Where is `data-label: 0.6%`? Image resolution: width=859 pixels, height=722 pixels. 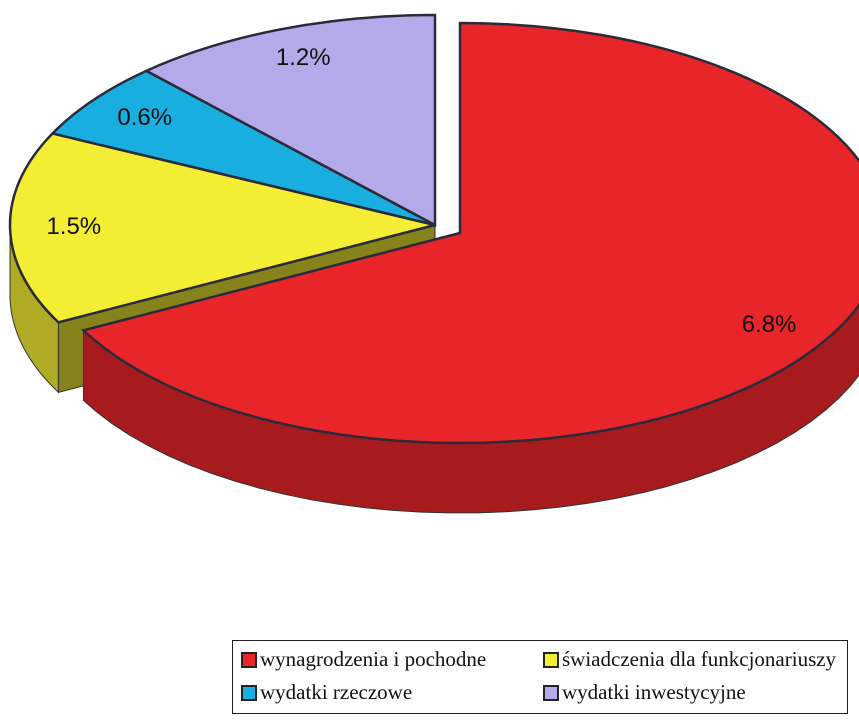 data-label: 0.6% is located at coordinates (144, 117).